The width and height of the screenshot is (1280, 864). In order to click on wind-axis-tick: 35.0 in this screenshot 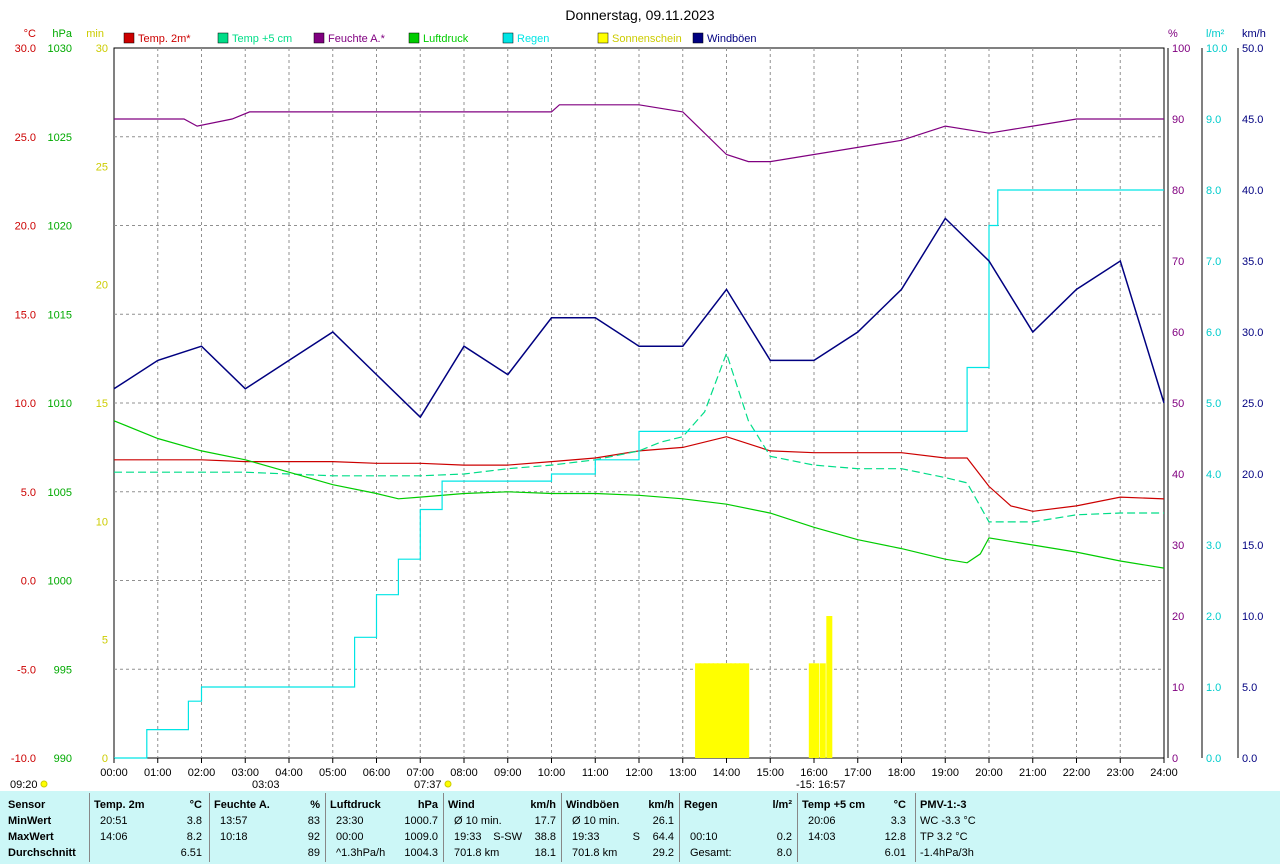, I will do `click(1252, 262)`.